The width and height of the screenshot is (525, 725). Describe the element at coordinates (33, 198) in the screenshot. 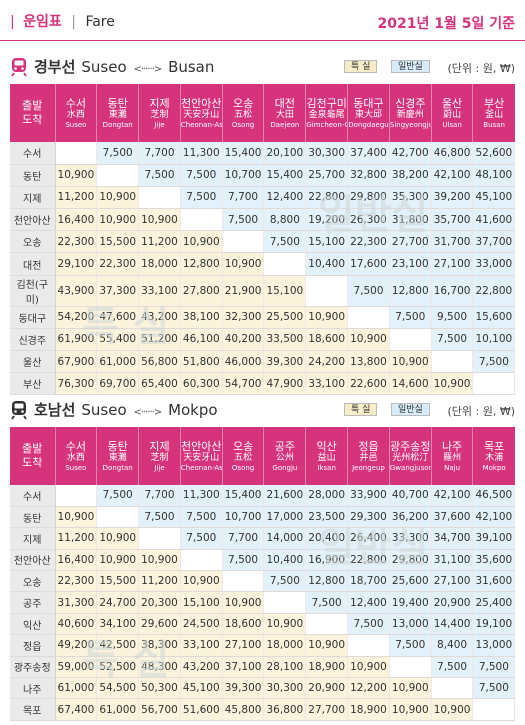

I see `row-station-label: 지제` at that location.